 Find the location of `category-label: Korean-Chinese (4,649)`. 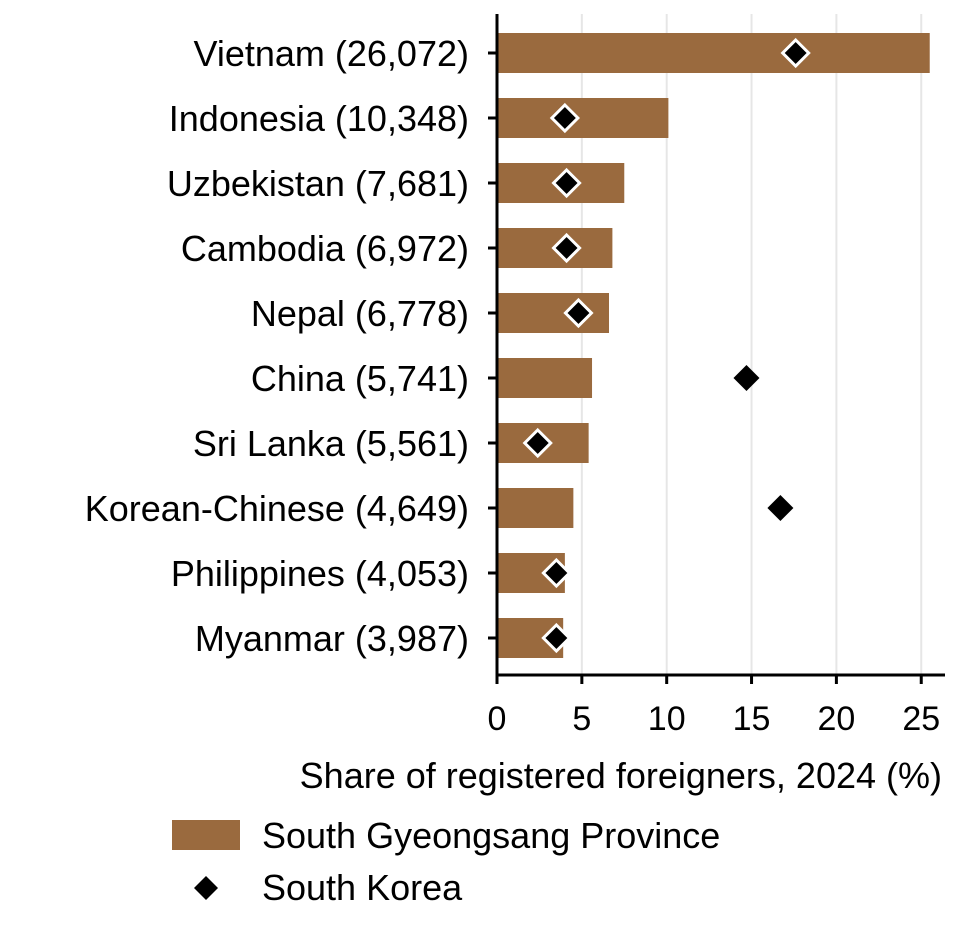

category-label: Korean-Chinese (4,649) is located at coordinates (277, 508).